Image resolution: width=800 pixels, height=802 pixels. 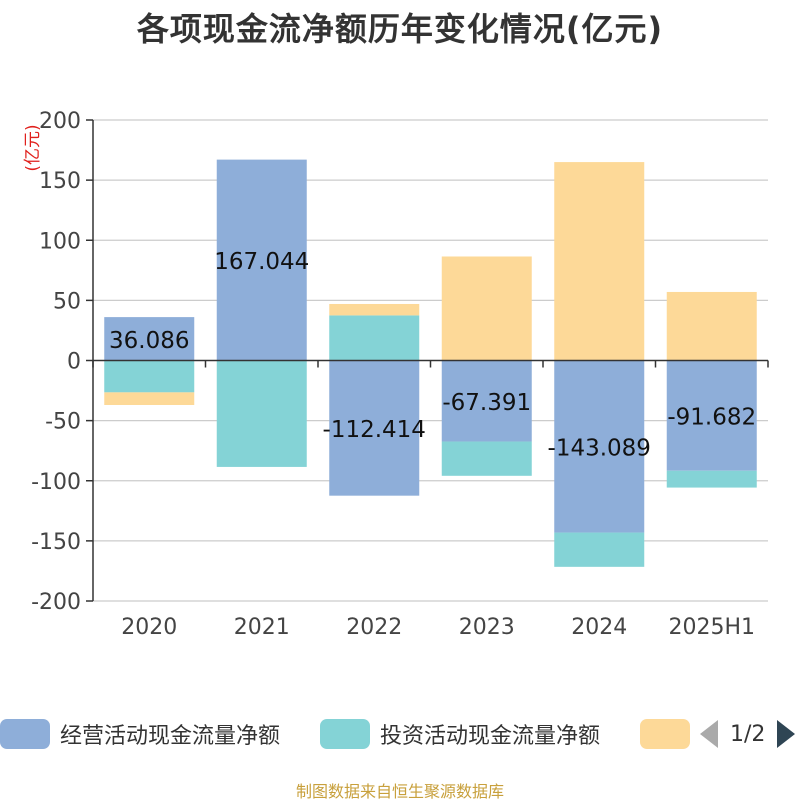 I want to click on legend-prev-page-icon, so click(x=709, y=734).